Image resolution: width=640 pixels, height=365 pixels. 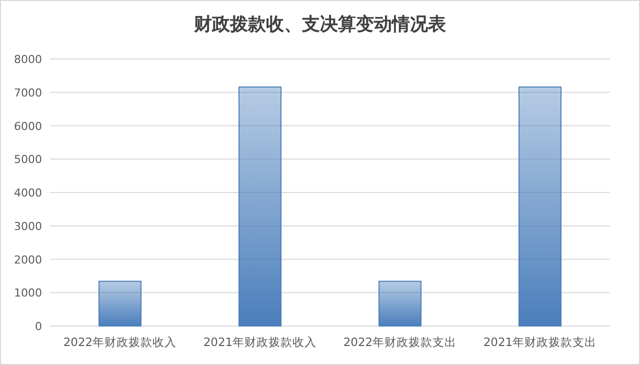 I want to click on y-tick-label: 0, so click(x=38, y=326).